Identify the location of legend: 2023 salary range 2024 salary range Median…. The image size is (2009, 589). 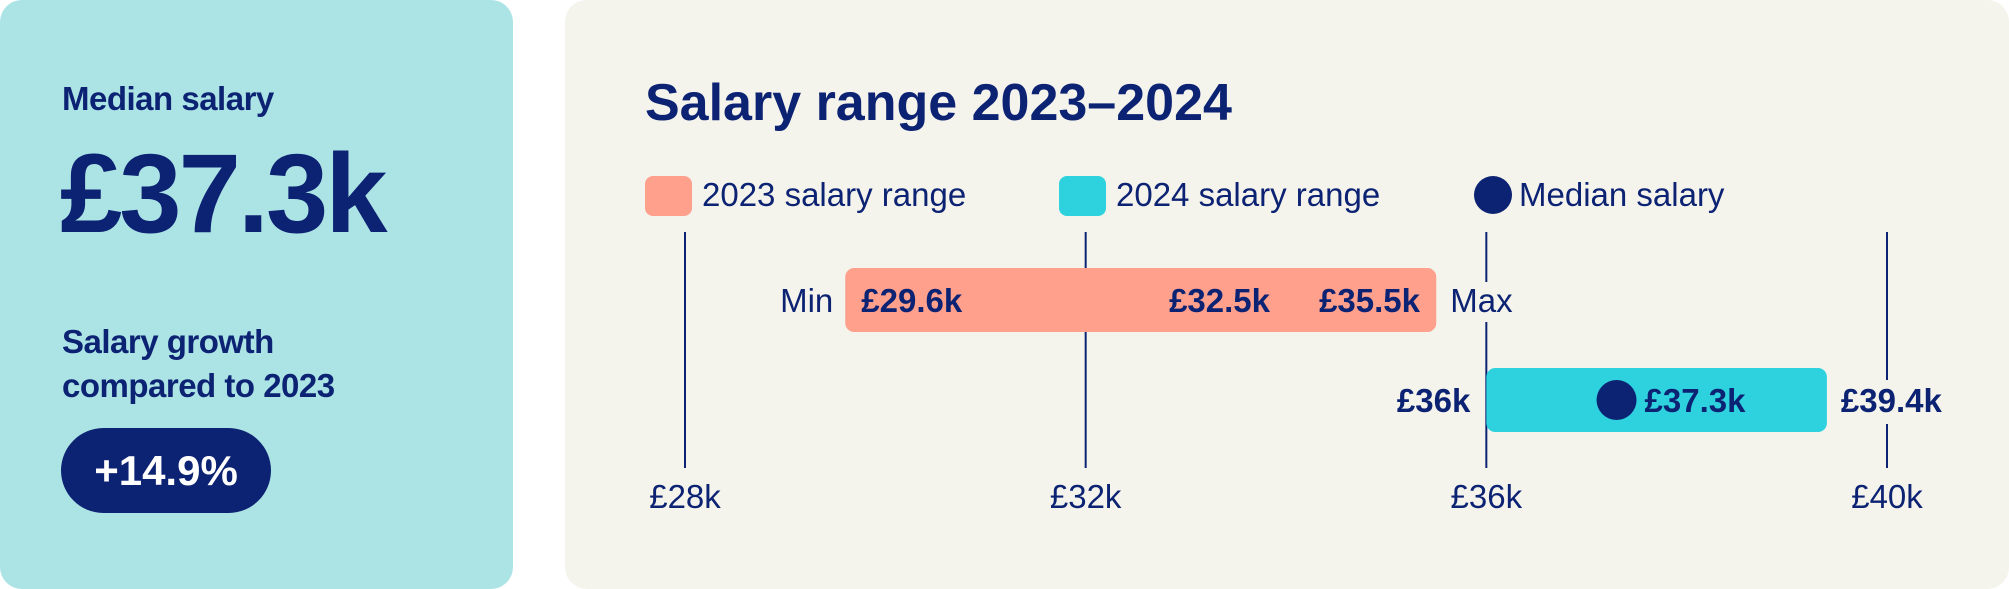
(1185, 196).